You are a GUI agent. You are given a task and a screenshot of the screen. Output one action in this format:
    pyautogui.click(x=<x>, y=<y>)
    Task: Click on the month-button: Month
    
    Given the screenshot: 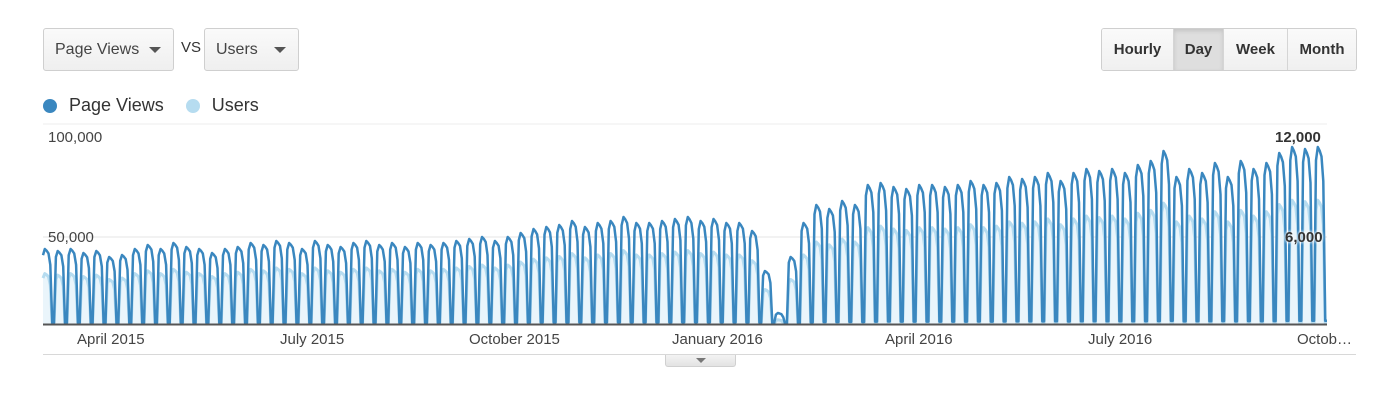 What is the action you would take?
    pyautogui.click(x=1322, y=49)
    